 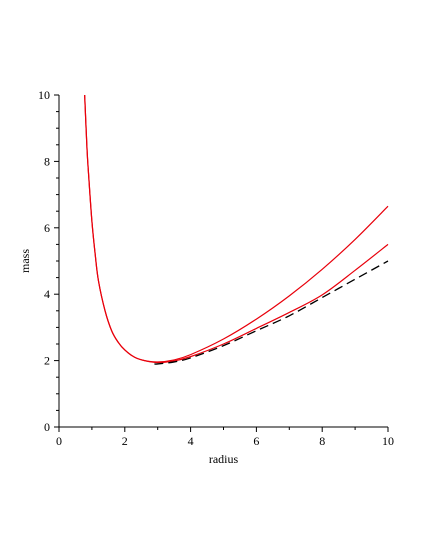 What do you see at coordinates (388, 441) in the screenshot?
I see `x-tick-label: 10` at bounding box center [388, 441].